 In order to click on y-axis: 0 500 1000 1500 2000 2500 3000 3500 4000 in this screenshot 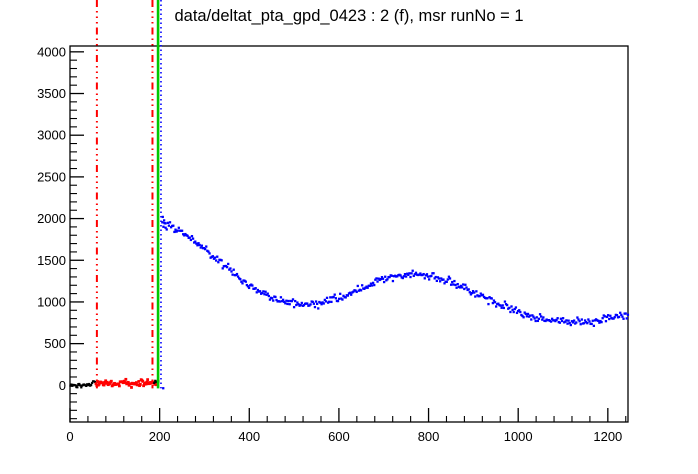, I will do `click(60, 232)`.